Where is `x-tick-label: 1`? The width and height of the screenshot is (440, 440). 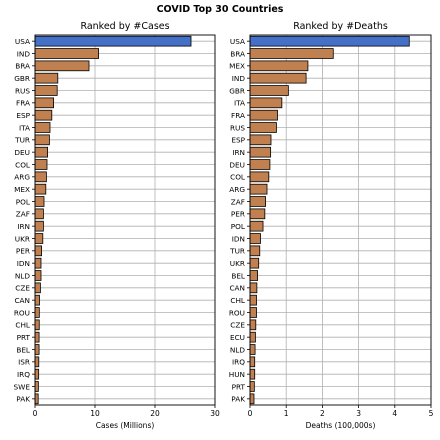
x-tick-label: 1 is located at coordinates (286, 413).